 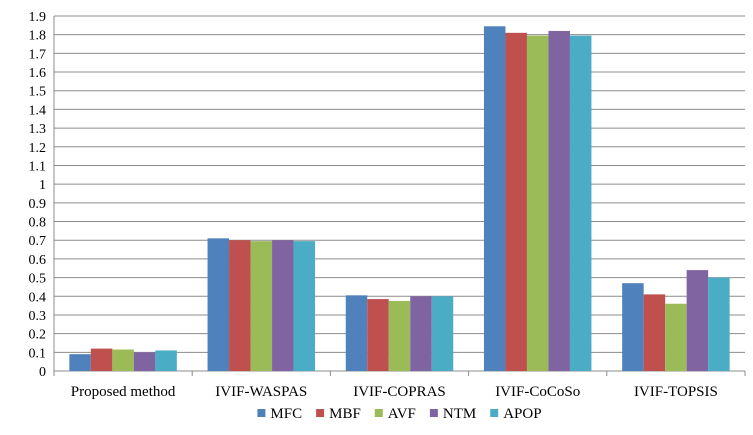 What do you see at coordinates (399, 392) in the screenshot?
I see `x-category-label: IVIF-COPRAS` at bounding box center [399, 392].